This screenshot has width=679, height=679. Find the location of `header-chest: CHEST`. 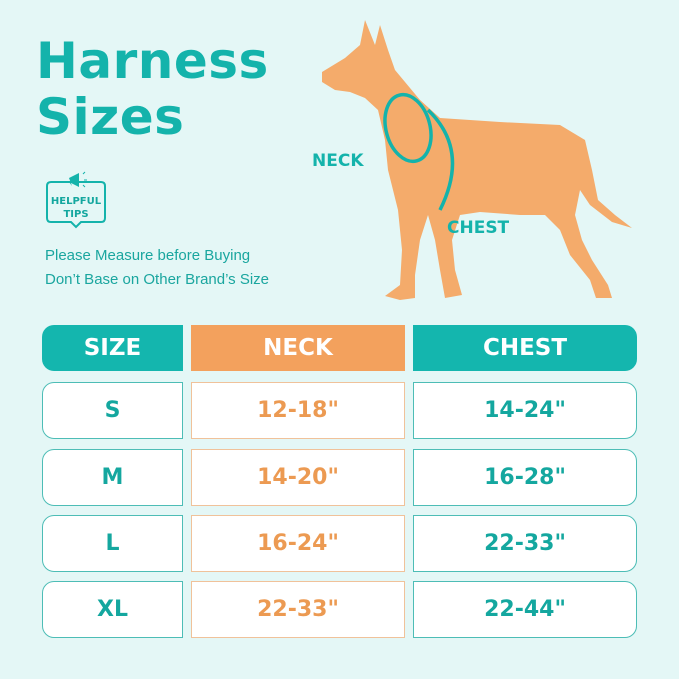

header-chest: CHEST is located at coordinates (525, 348).